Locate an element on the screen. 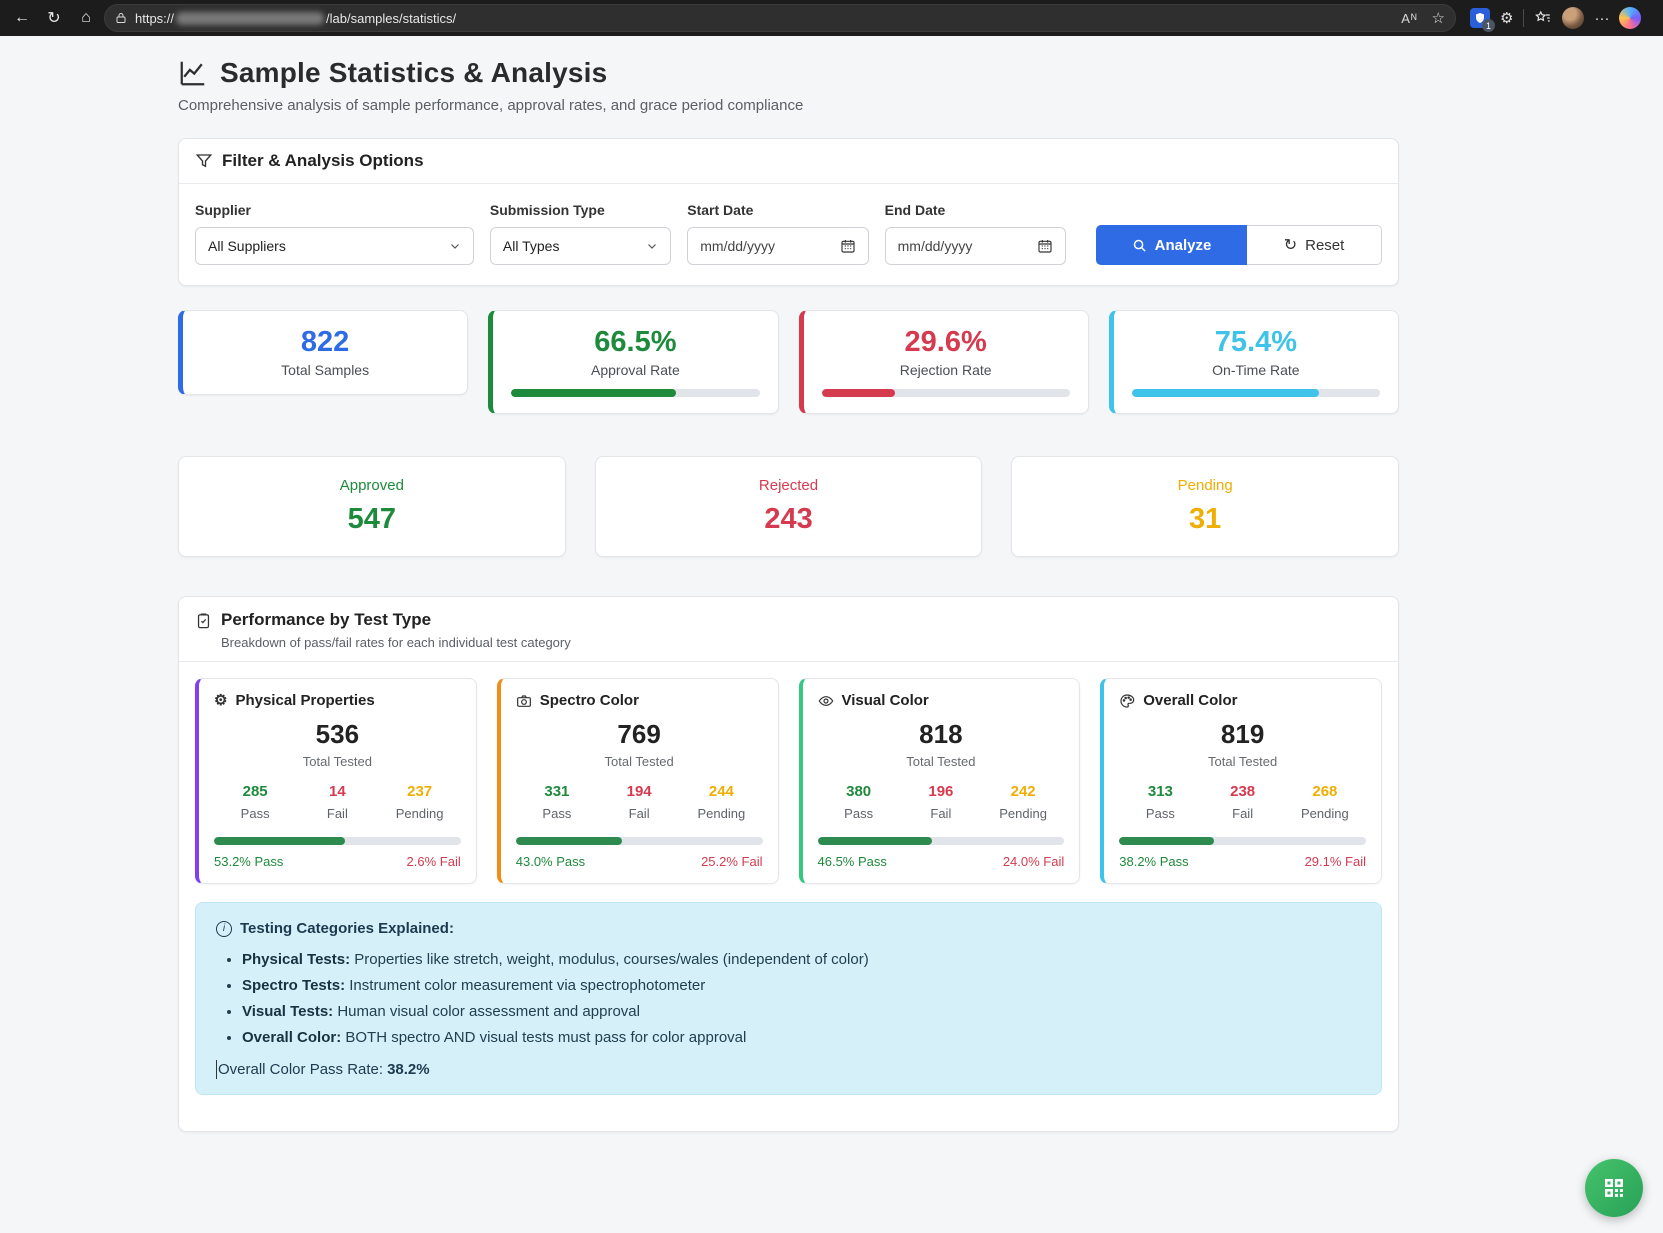 Image resolution: width=1663 pixels, height=1233 pixels. kpi-value: 75.4% is located at coordinates (1255, 342).